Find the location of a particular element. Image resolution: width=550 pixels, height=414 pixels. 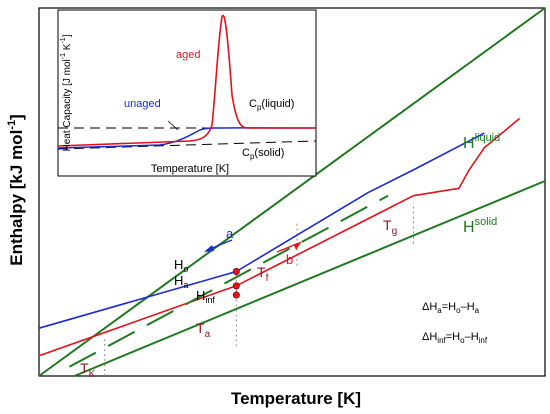

label-b: b is located at coordinates (289, 259).